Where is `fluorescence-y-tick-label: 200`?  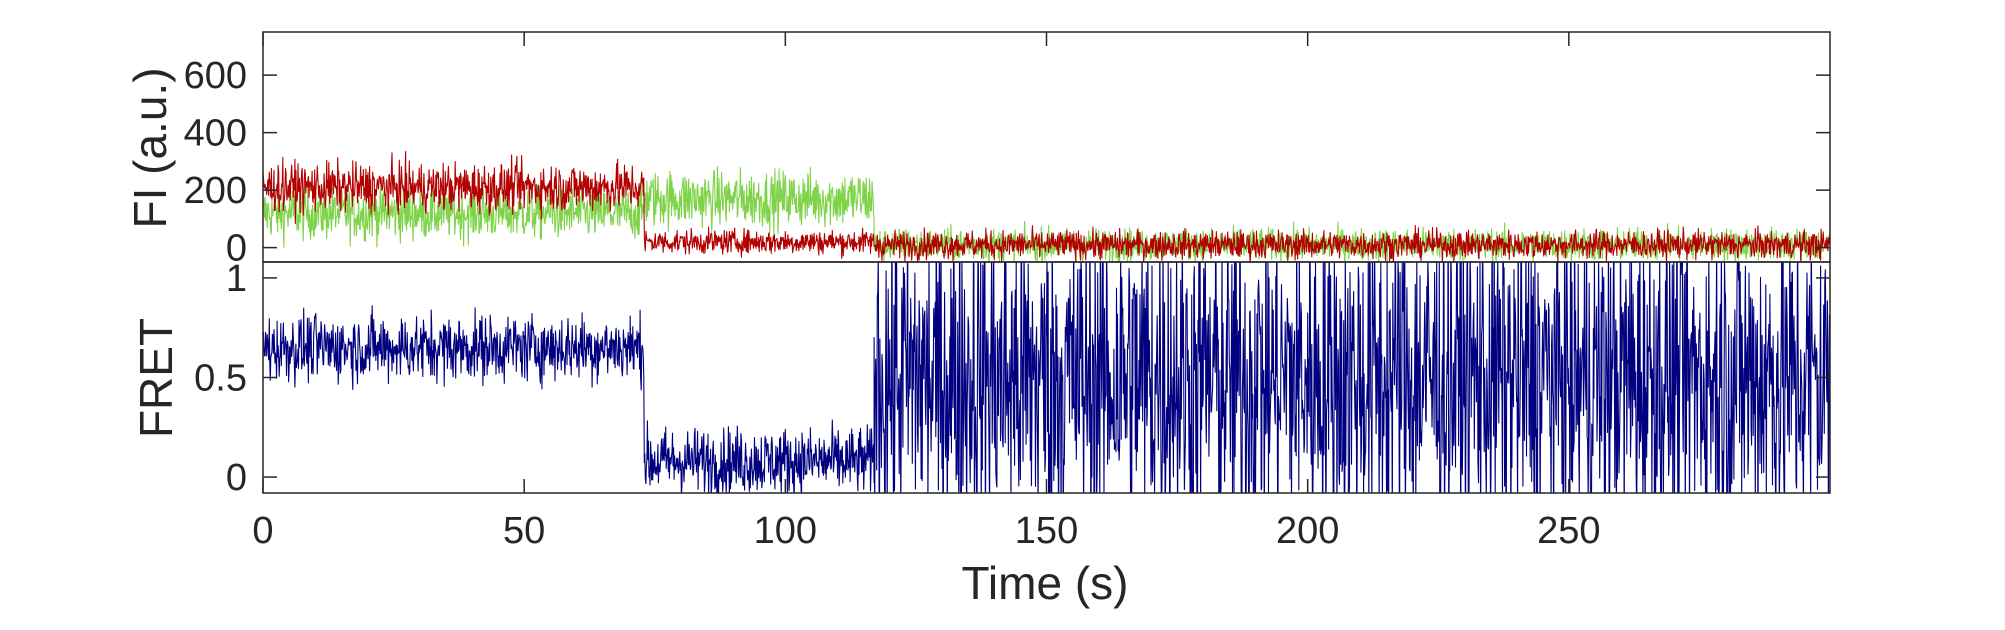 fluorescence-y-tick-label: 200 is located at coordinates (215, 191).